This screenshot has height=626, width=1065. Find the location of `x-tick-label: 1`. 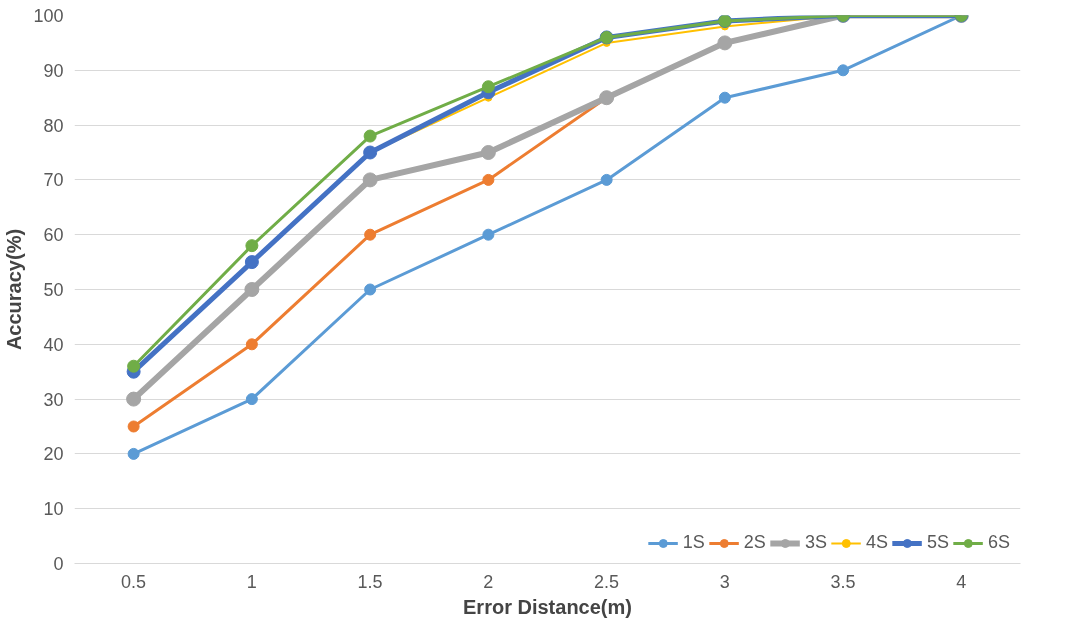

x-tick-label: 1 is located at coordinates (251, 581).